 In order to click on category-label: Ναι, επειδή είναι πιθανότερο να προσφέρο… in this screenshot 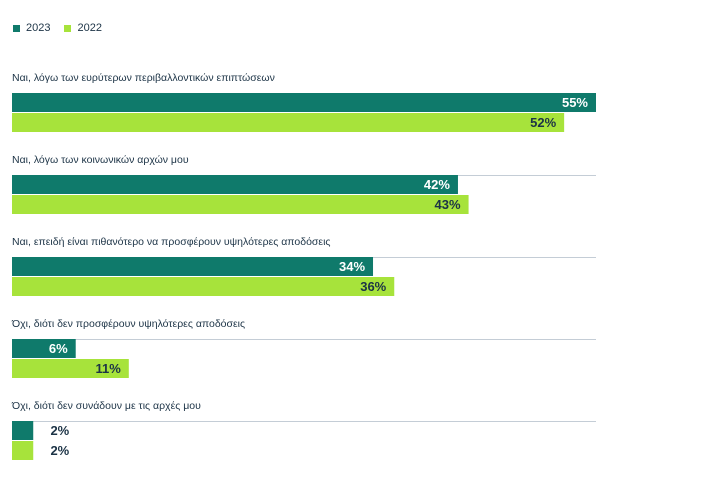, I will do `click(171, 242)`.